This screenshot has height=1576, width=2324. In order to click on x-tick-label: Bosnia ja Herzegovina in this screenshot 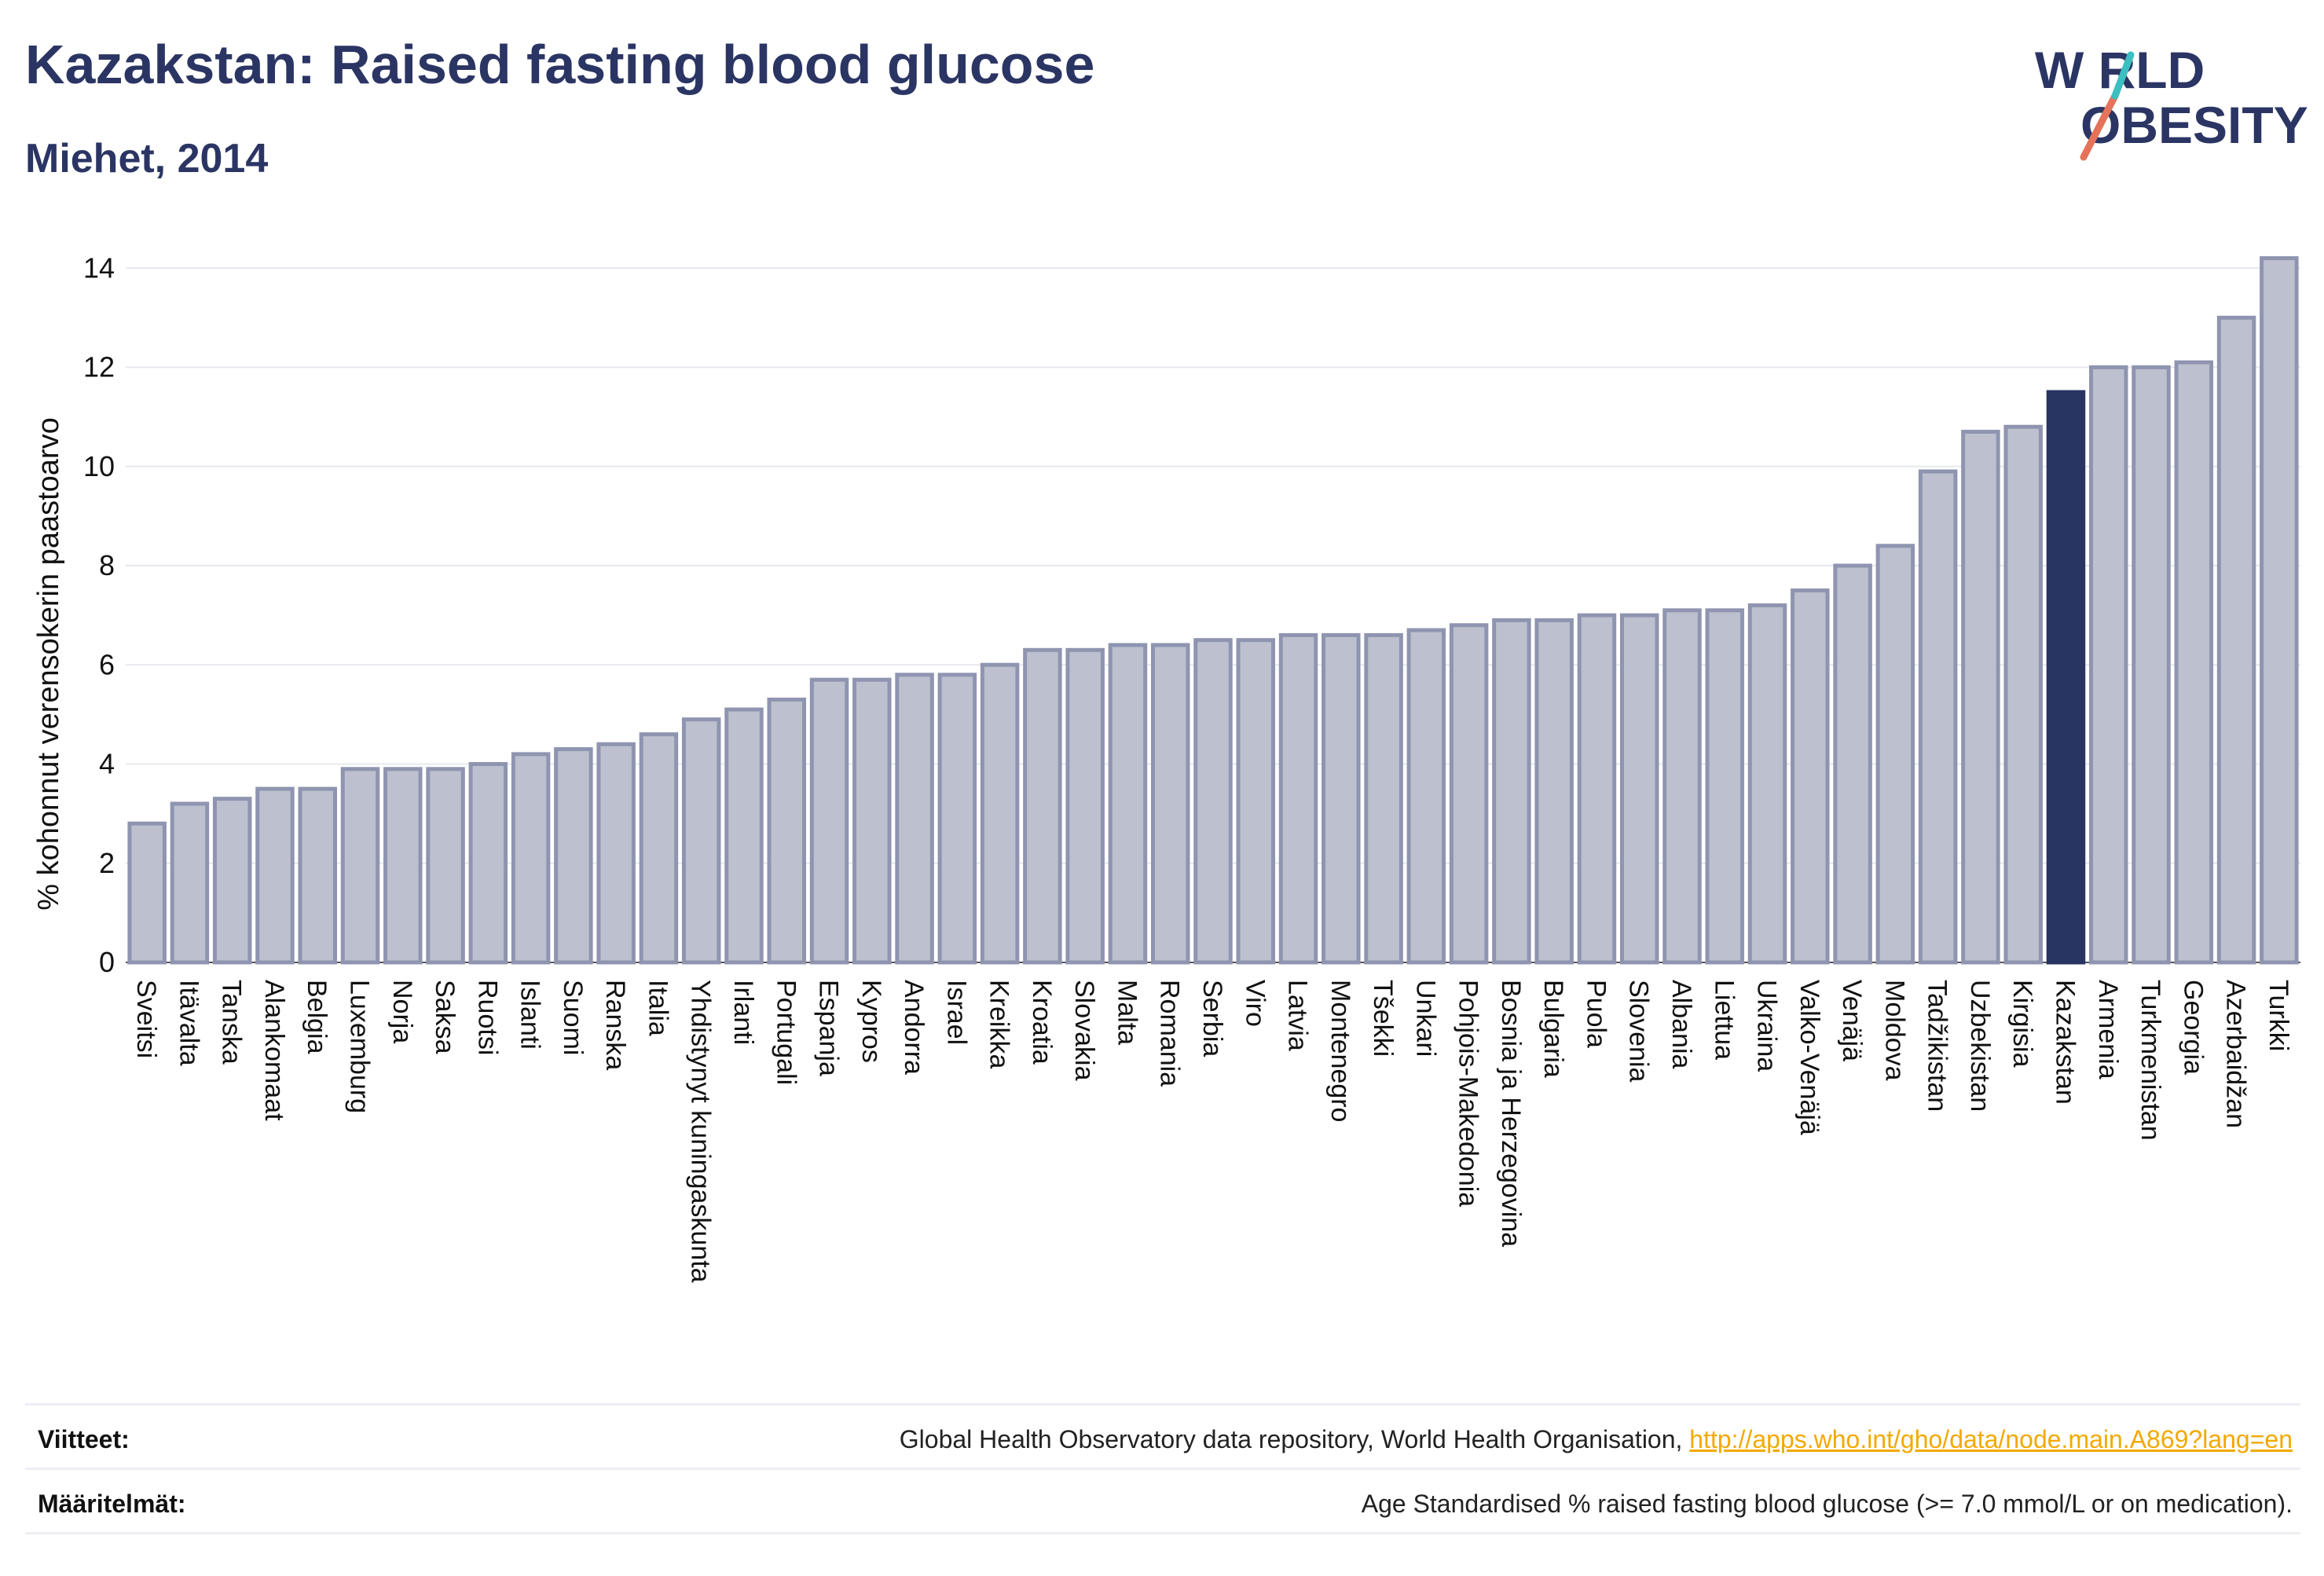, I will do `click(1511, 1113)`.